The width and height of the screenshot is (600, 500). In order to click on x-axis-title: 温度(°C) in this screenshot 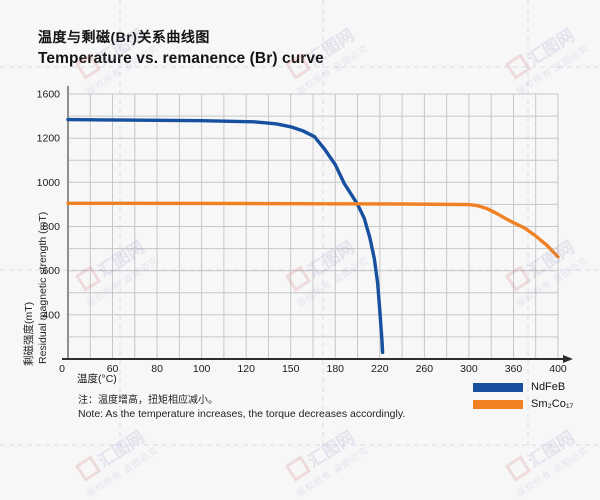, I will do `click(97, 379)`.